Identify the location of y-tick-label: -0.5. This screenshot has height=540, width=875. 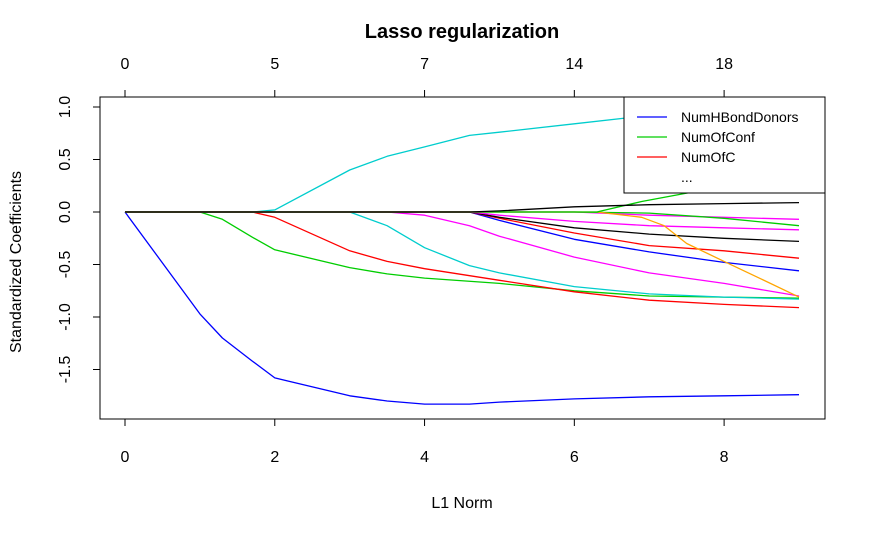
(65, 265).